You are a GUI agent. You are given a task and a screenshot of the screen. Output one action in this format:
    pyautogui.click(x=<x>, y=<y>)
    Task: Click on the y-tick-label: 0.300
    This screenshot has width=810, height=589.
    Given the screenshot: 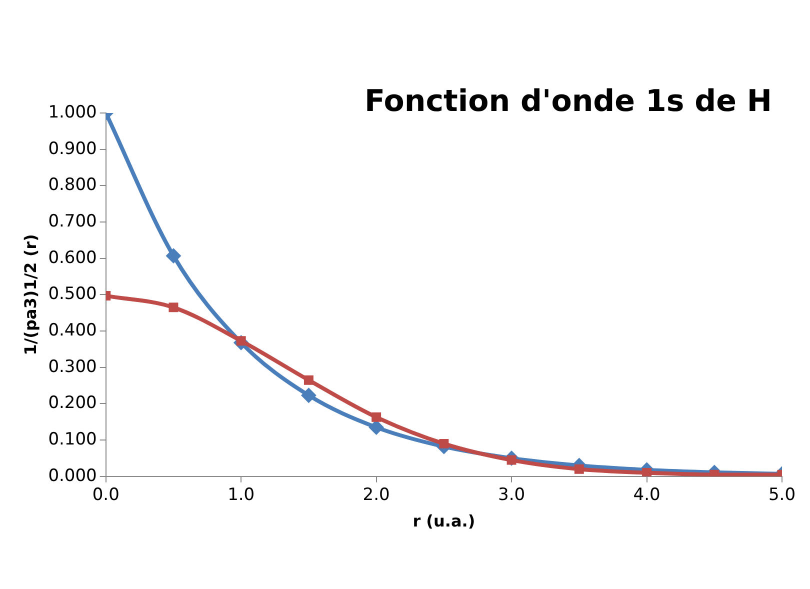 What is the action you would take?
    pyautogui.click(x=72, y=366)
    